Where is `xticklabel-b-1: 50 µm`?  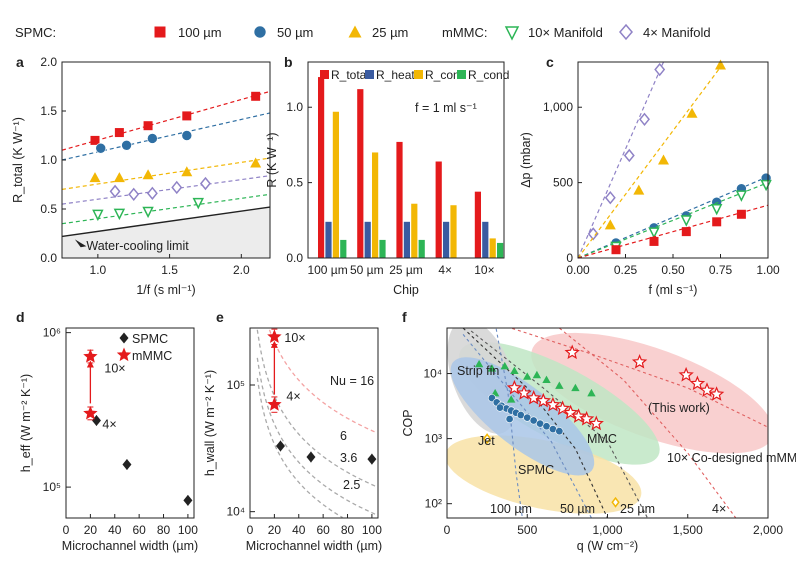 xticklabel-b-1: 50 µm is located at coordinates (367, 270).